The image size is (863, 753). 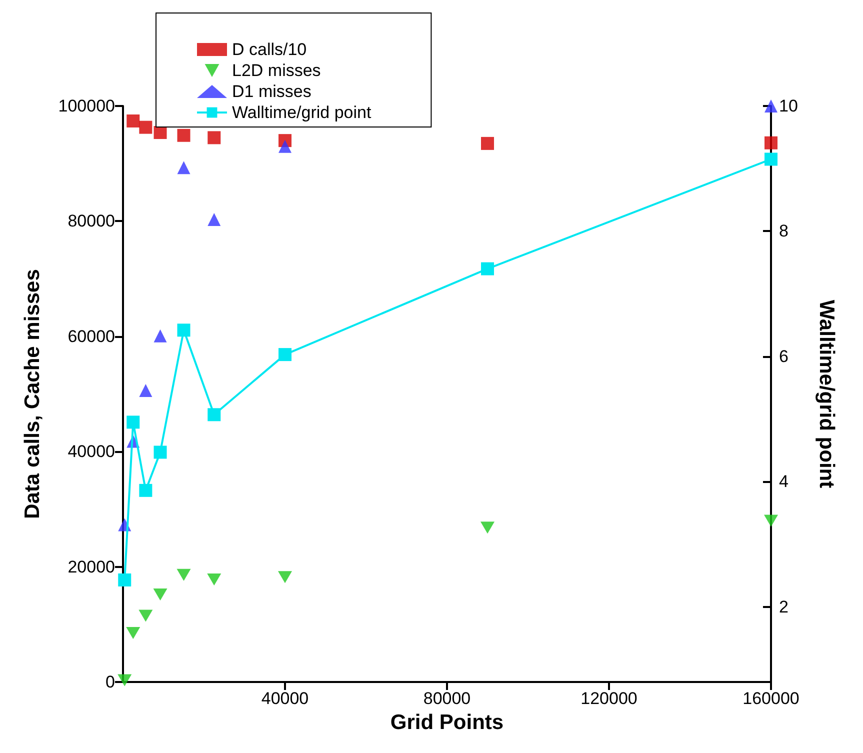 What do you see at coordinates (86, 106) in the screenshot?
I see `y-tick-label: 100000` at bounding box center [86, 106].